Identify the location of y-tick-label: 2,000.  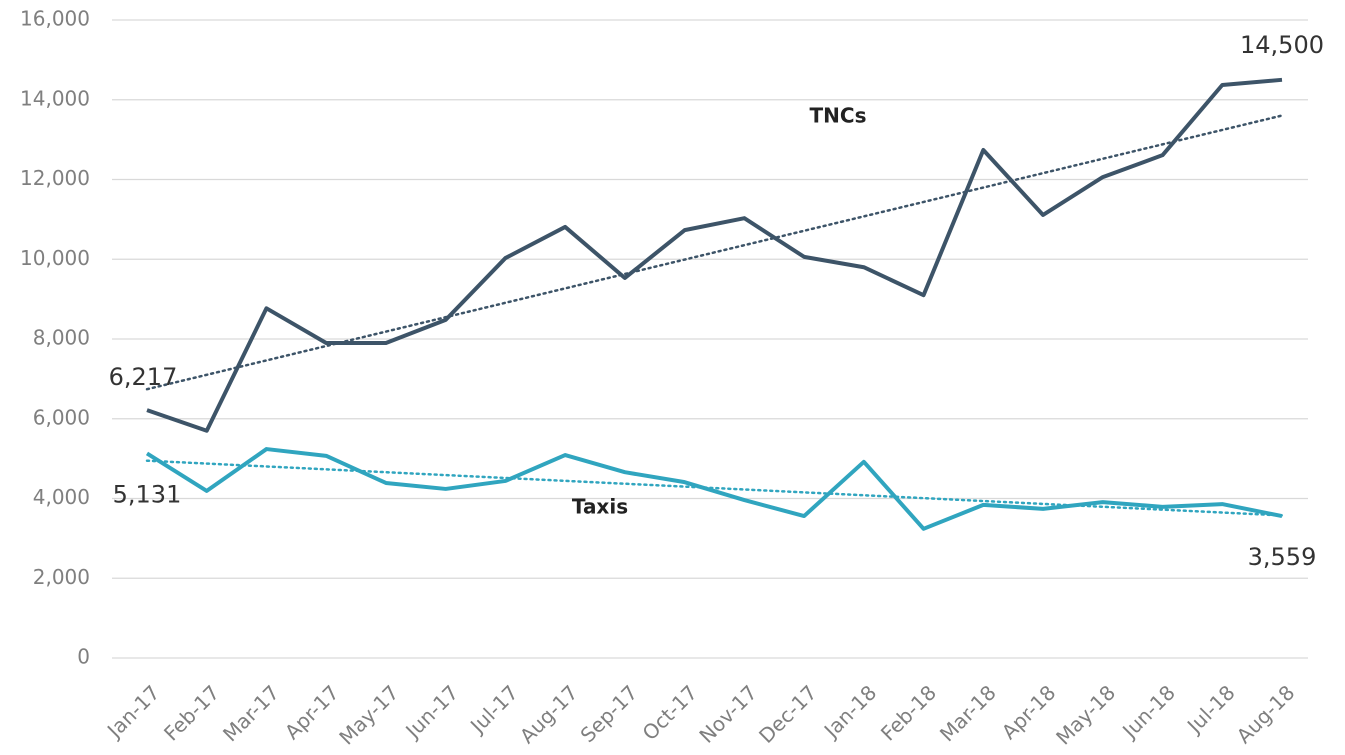
(61, 577).